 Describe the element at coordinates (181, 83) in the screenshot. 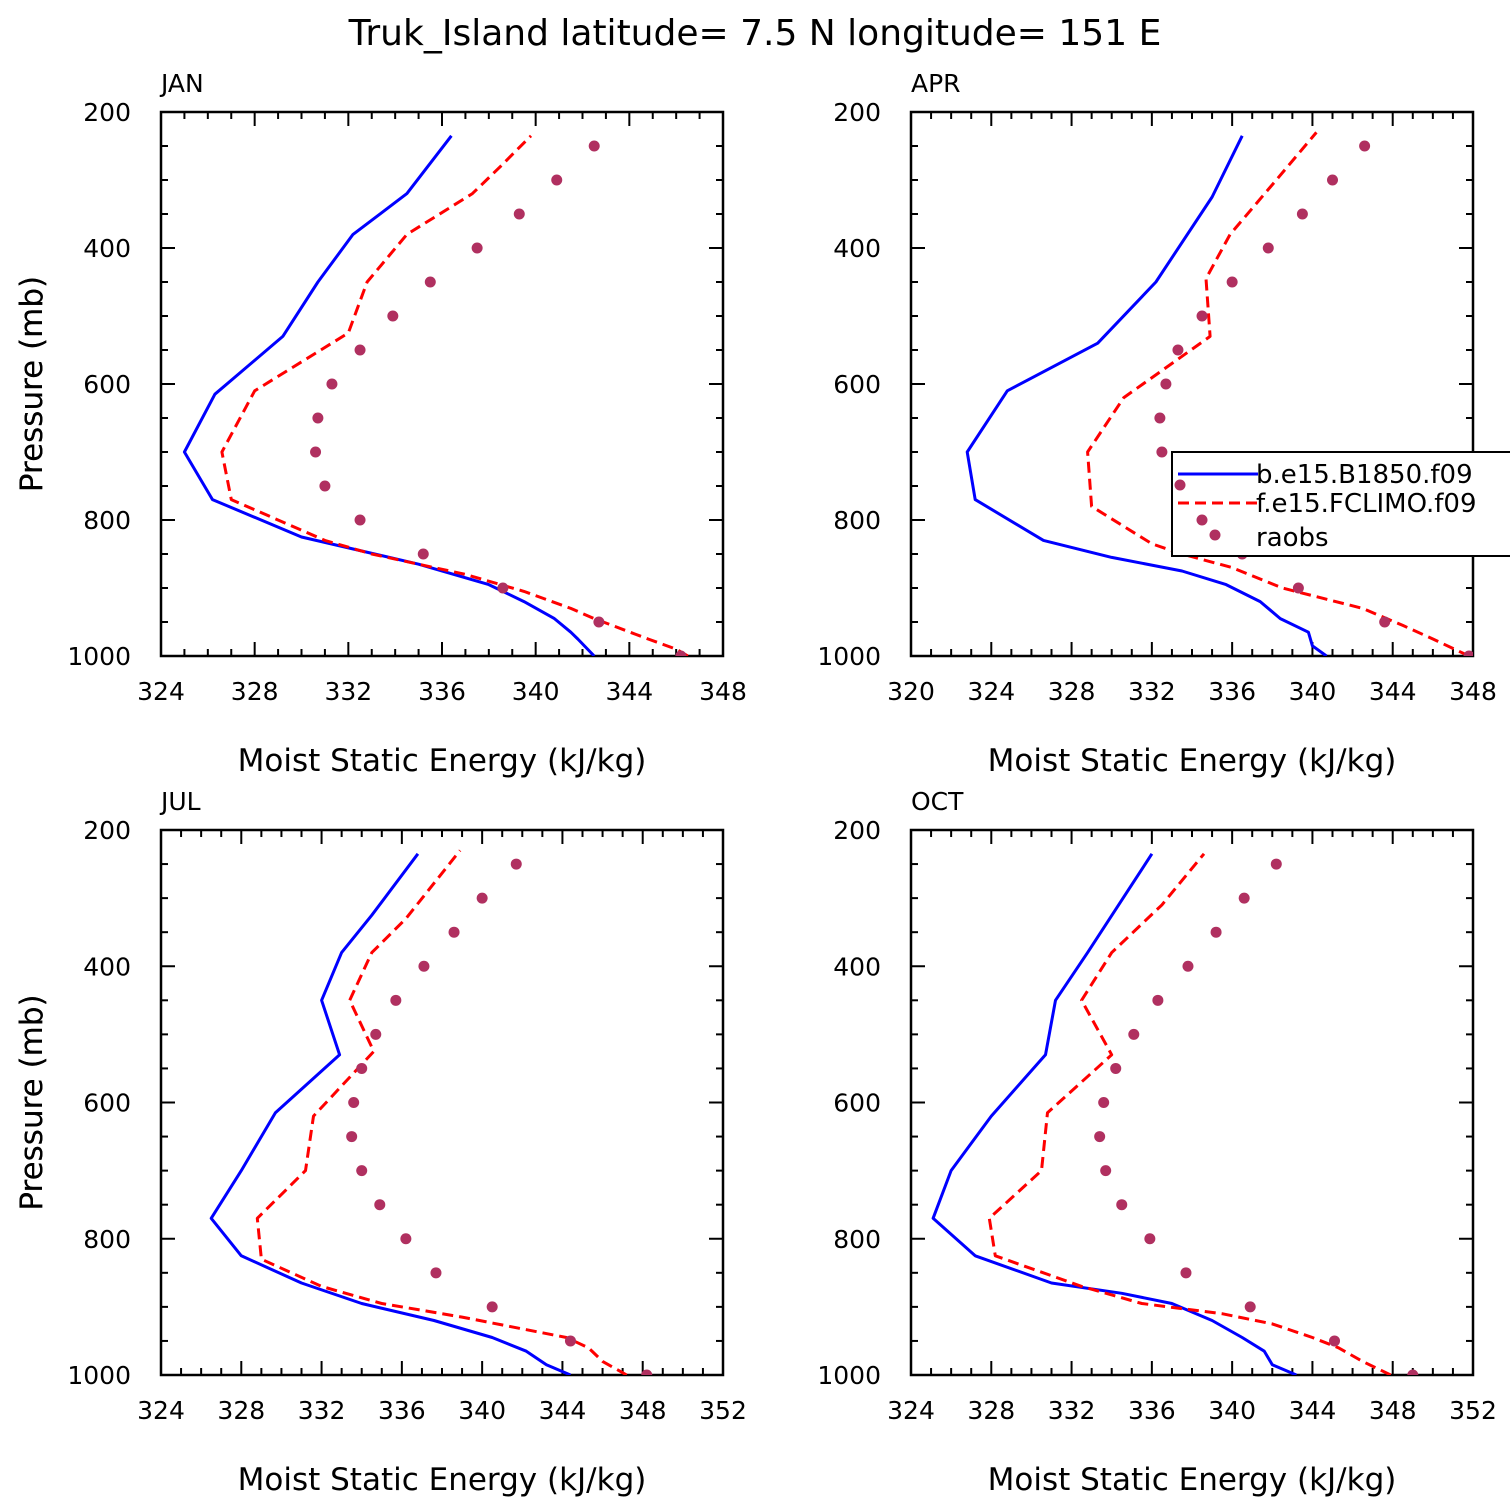

I see `panel-label: JAN` at that location.